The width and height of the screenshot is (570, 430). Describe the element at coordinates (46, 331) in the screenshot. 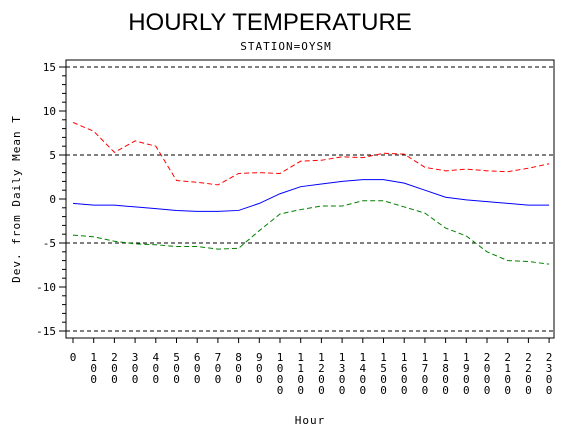

I see `y-tick-label: -15` at that location.